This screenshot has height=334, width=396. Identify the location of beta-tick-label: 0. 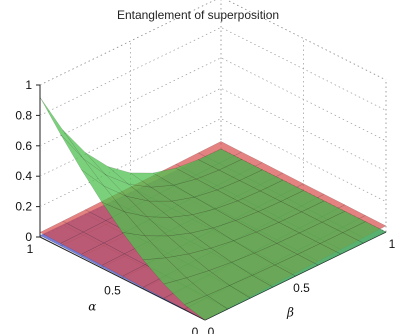
(211, 329).